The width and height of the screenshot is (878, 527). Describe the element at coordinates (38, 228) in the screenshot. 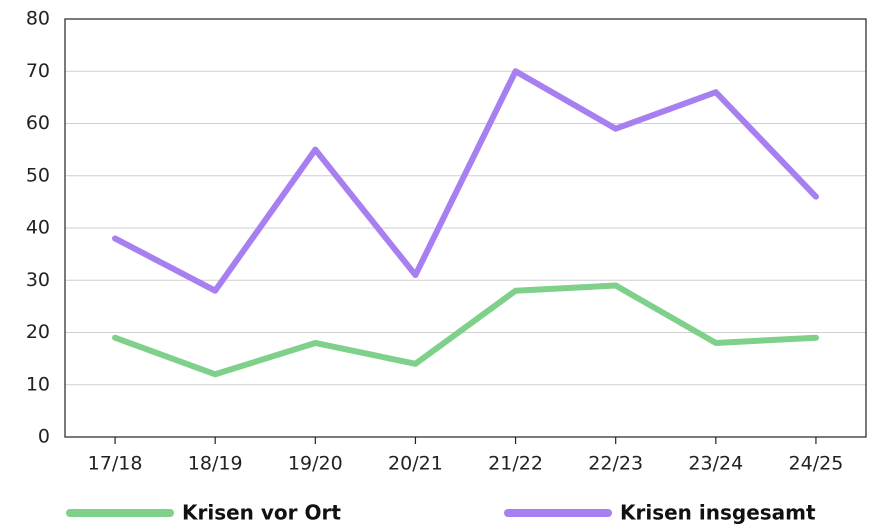

I see `y-tick-label: 40` at that location.